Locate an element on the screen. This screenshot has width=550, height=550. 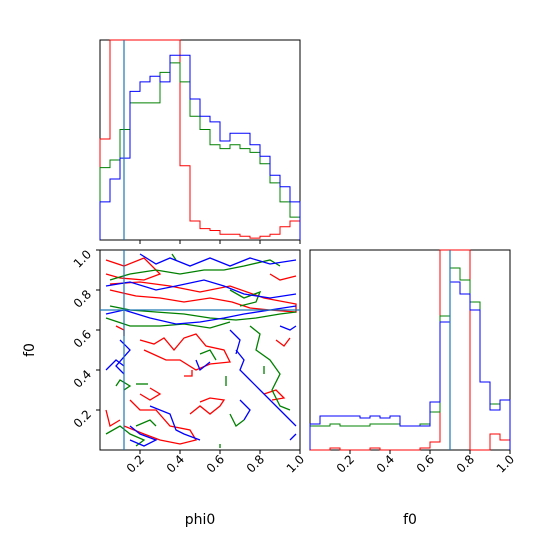
phi0-hist-blue-series is located at coordinates (200, 147).